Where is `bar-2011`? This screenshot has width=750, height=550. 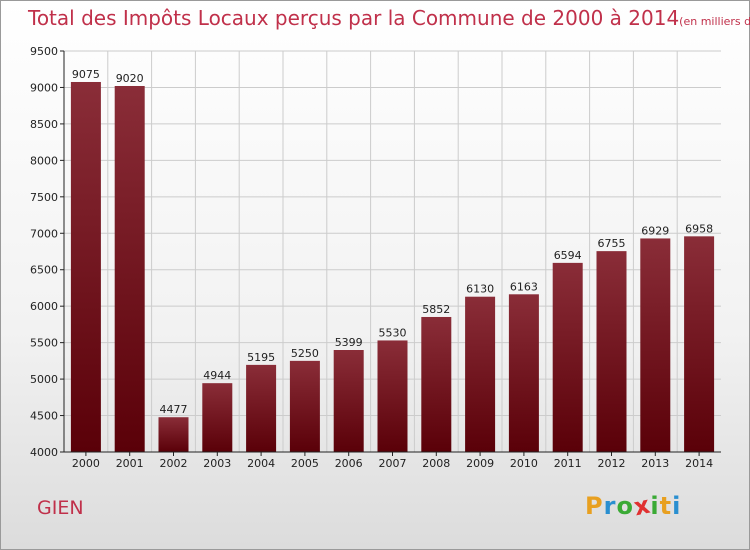 bar-2011 is located at coordinates (567, 357).